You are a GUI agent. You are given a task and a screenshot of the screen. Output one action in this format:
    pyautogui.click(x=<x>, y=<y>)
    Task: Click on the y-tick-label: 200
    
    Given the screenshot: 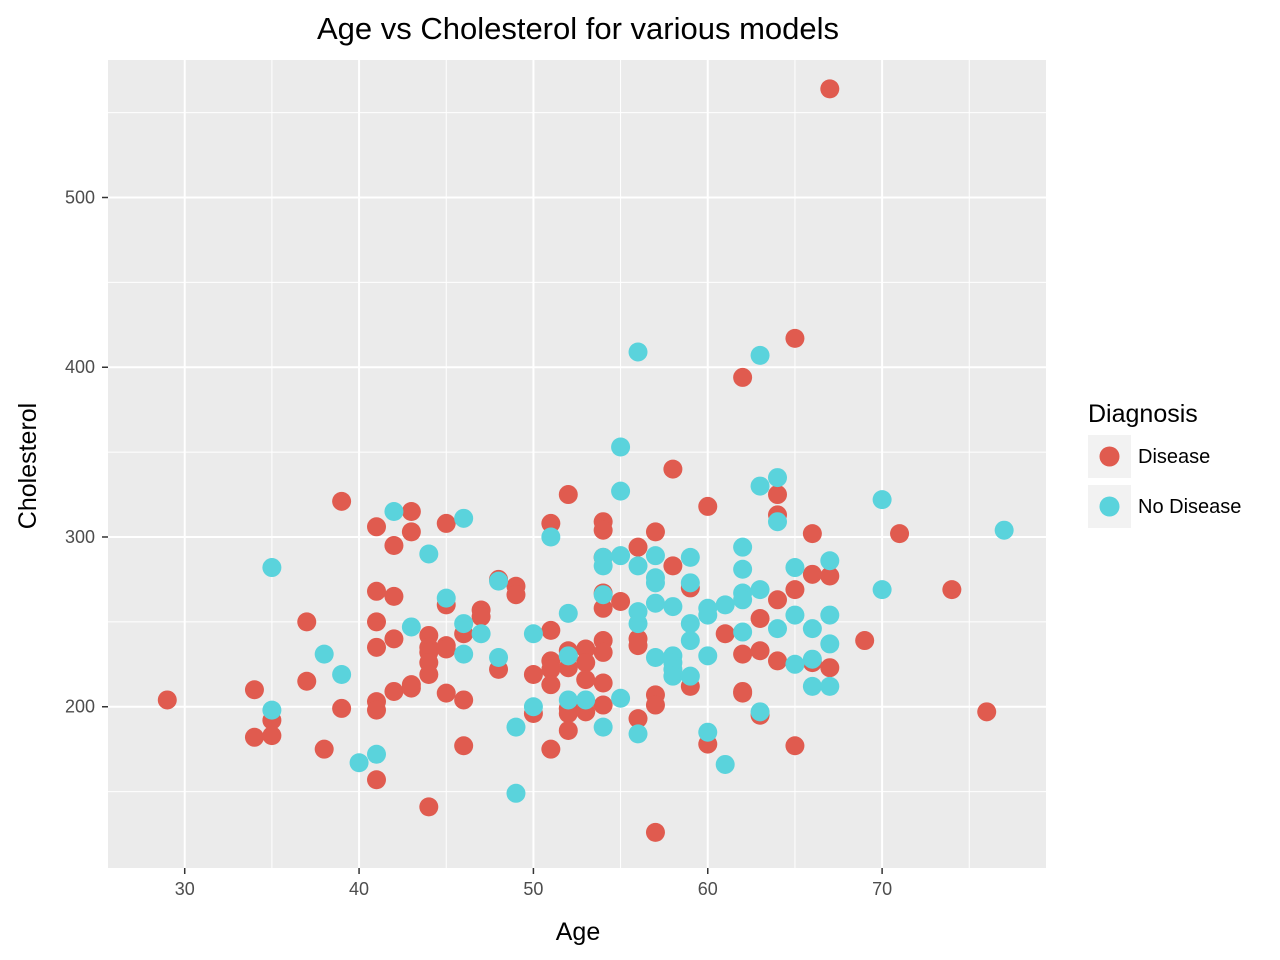 What is the action you would take?
    pyautogui.click(x=80, y=707)
    